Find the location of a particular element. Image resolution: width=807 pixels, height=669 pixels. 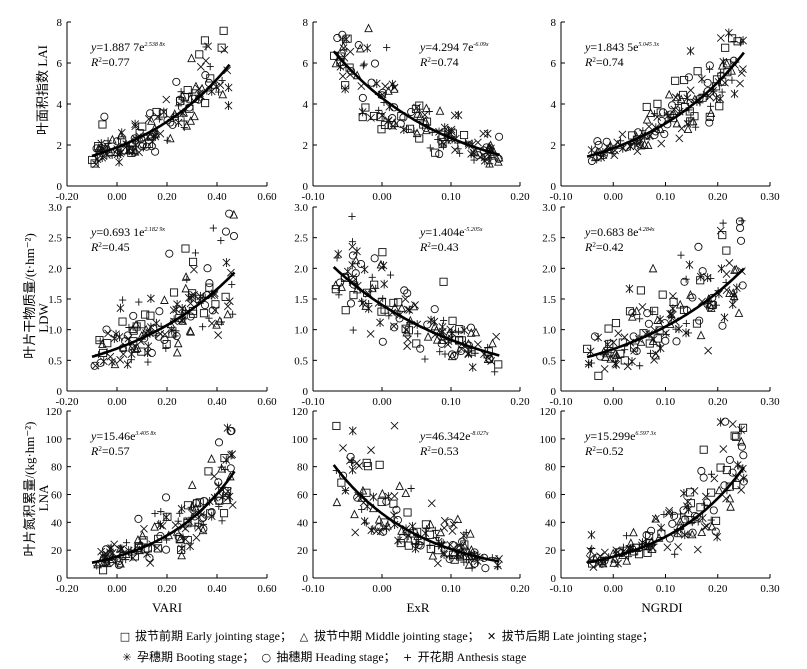

y-tick-label: 1.5 is located at coordinates (549, 300).